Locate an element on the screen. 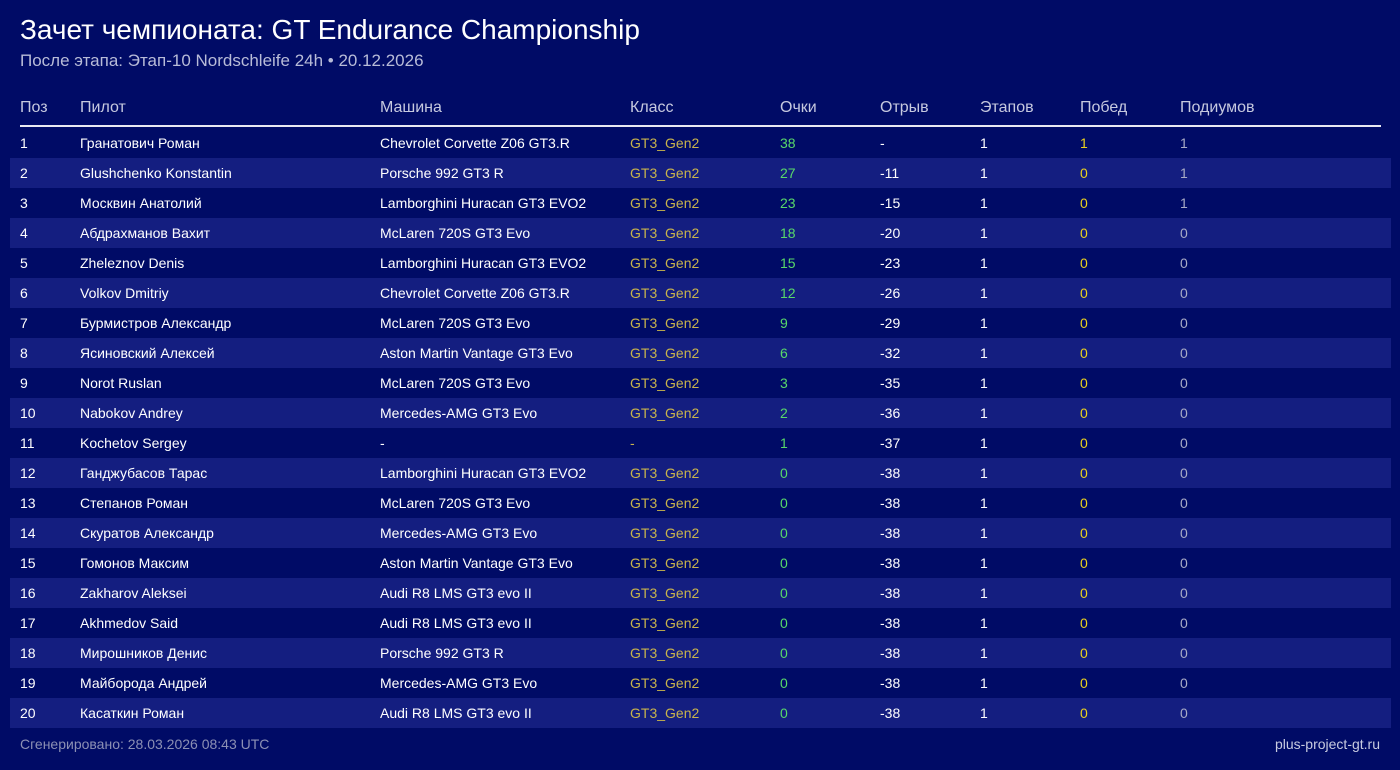 Image resolution: width=1400 pixels, height=770 pixels. cell-gap: -15 is located at coordinates (890, 203).